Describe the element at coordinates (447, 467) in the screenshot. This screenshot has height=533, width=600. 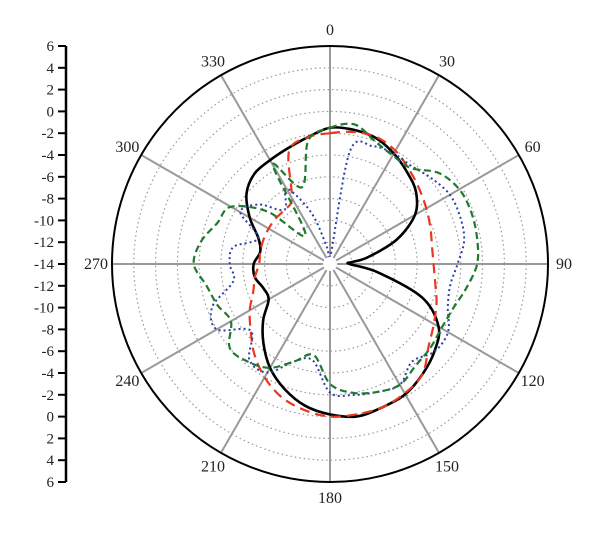
I see `angle-tick-label: 150` at that location.